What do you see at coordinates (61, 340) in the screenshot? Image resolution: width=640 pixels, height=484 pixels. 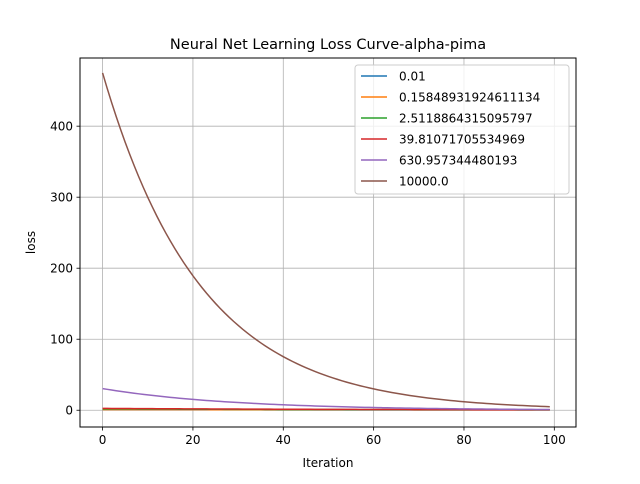 I see `y-tick-label-1: 100` at bounding box center [61, 340].